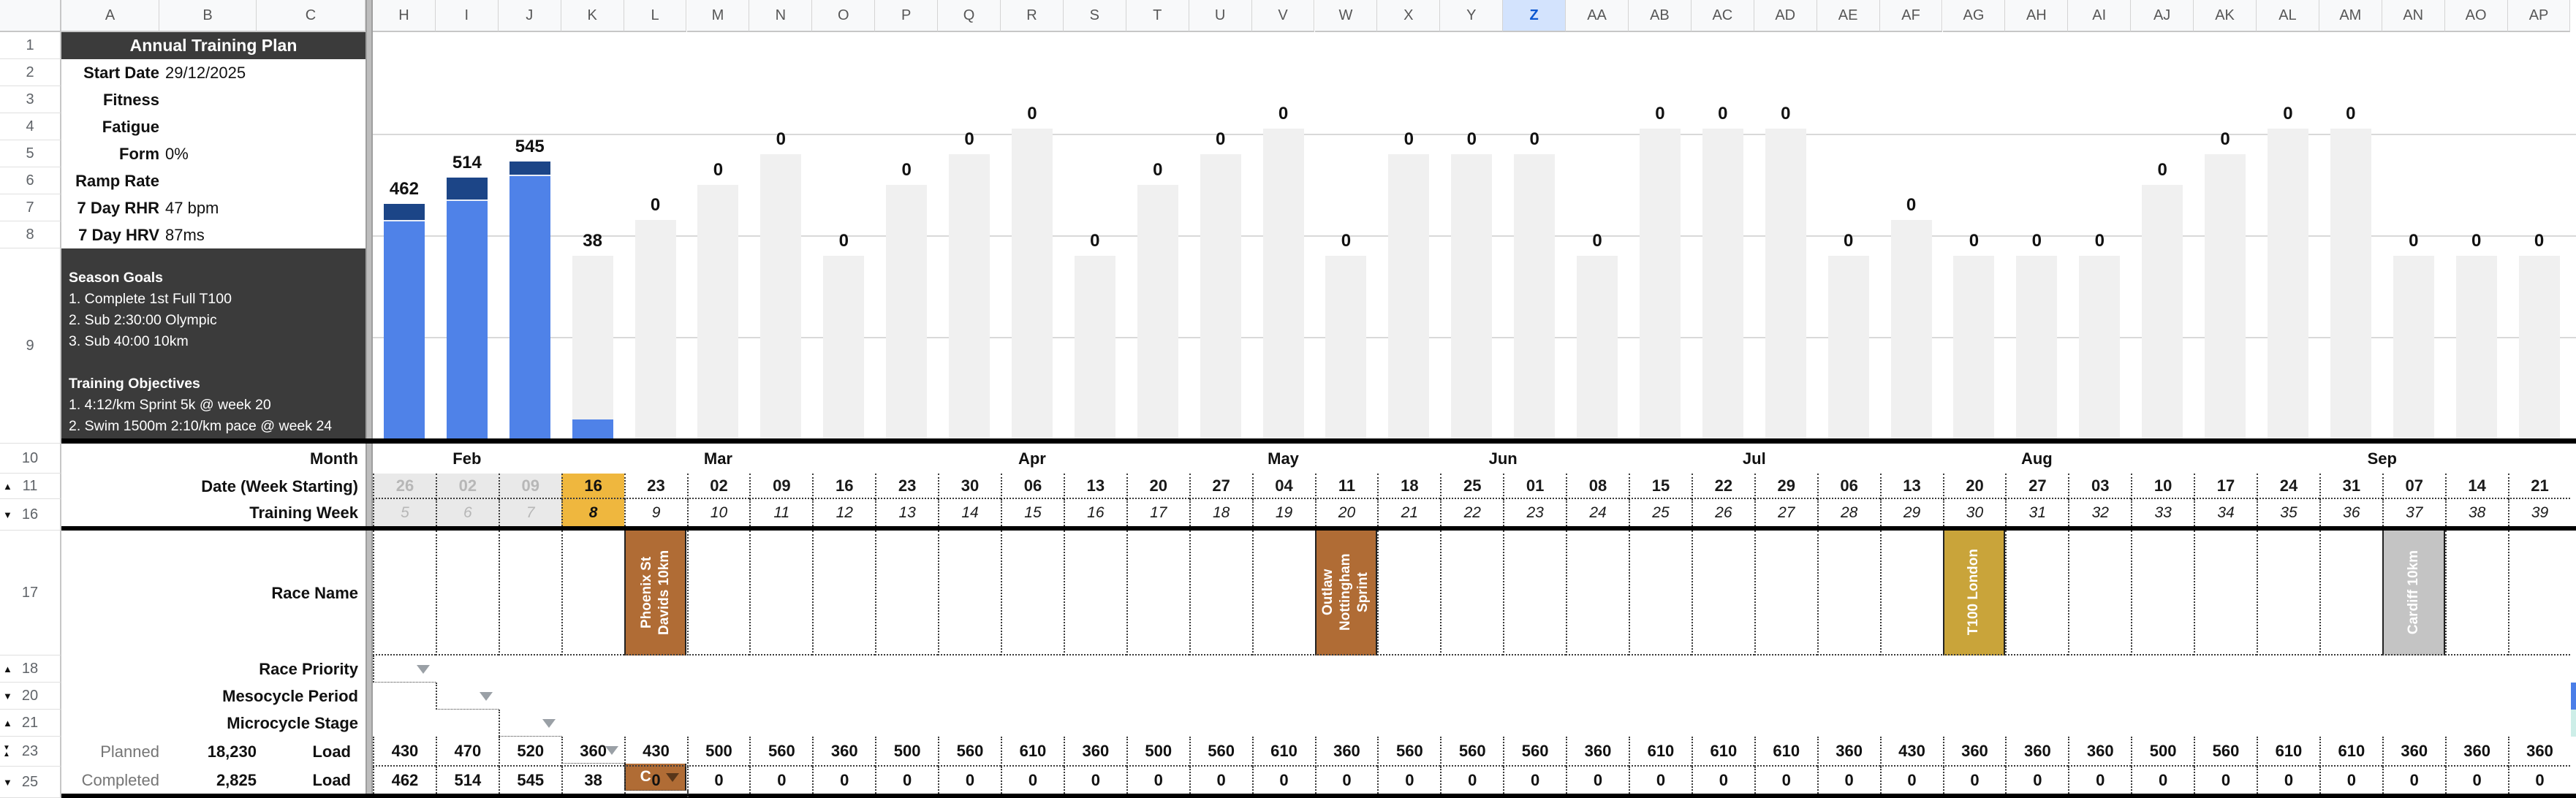 The width and height of the screenshot is (2576, 798). I want to click on date-cell-w36: 31, so click(2350, 486).